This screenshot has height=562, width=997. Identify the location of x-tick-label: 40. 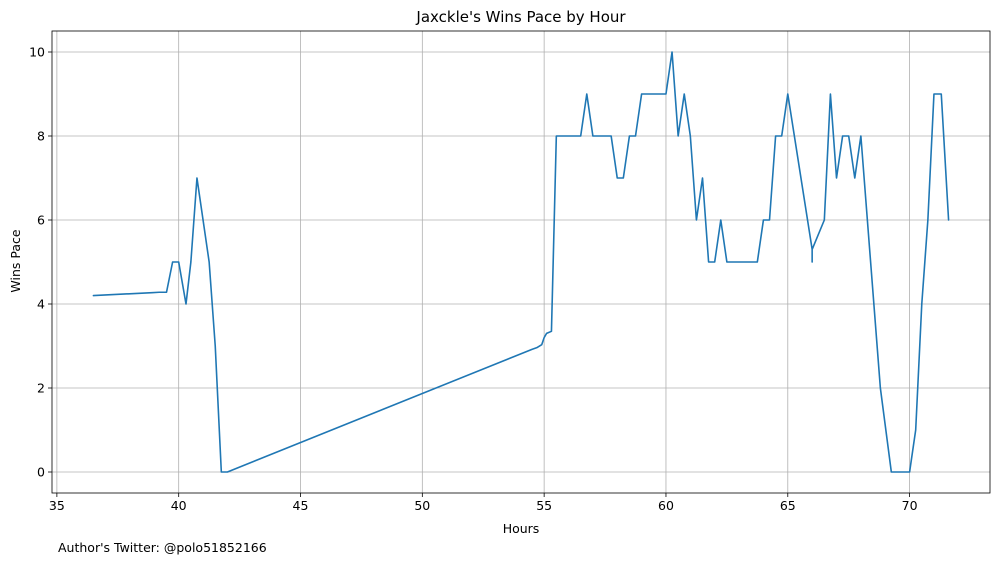
(179, 505).